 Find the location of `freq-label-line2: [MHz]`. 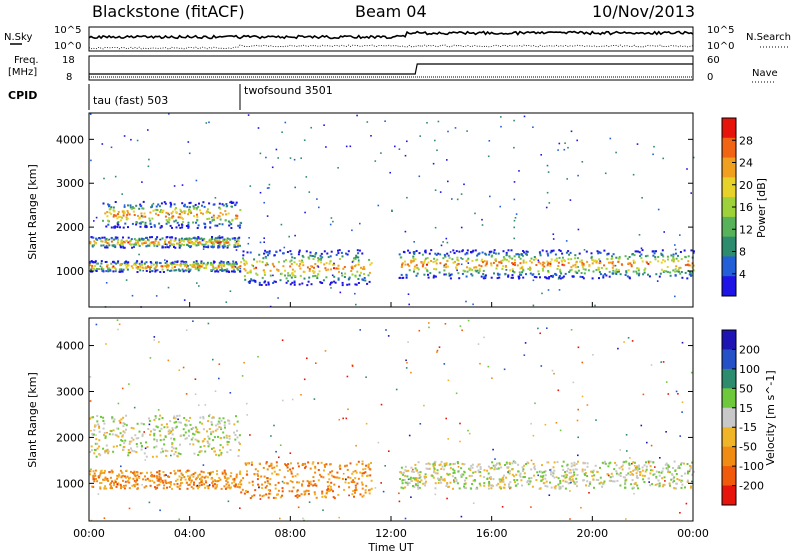

freq-label-line2: [MHz] is located at coordinates (22, 72).